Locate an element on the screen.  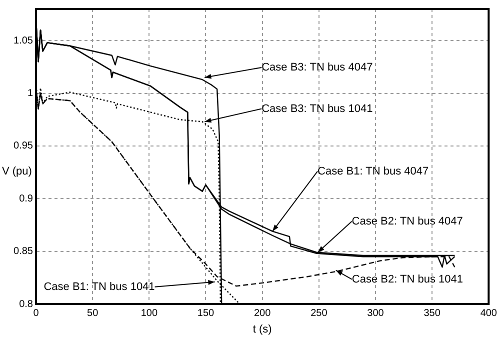
y-tick-label: 1.05 is located at coordinates (24, 40).